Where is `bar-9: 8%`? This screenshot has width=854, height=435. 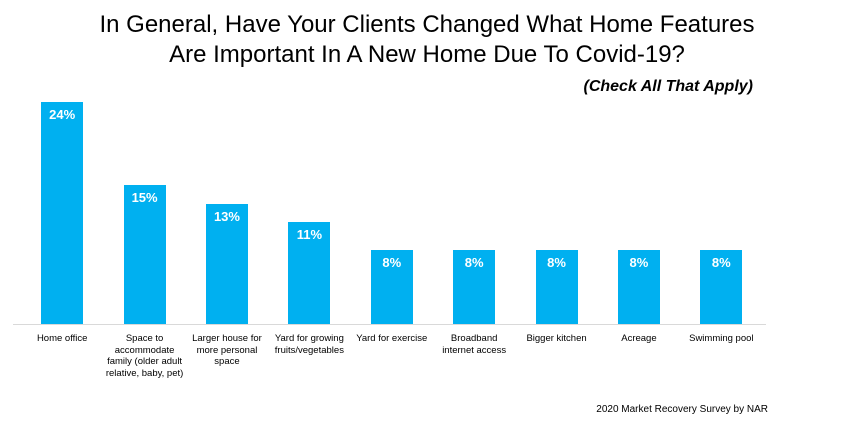
bar-9: 8% is located at coordinates (721, 287).